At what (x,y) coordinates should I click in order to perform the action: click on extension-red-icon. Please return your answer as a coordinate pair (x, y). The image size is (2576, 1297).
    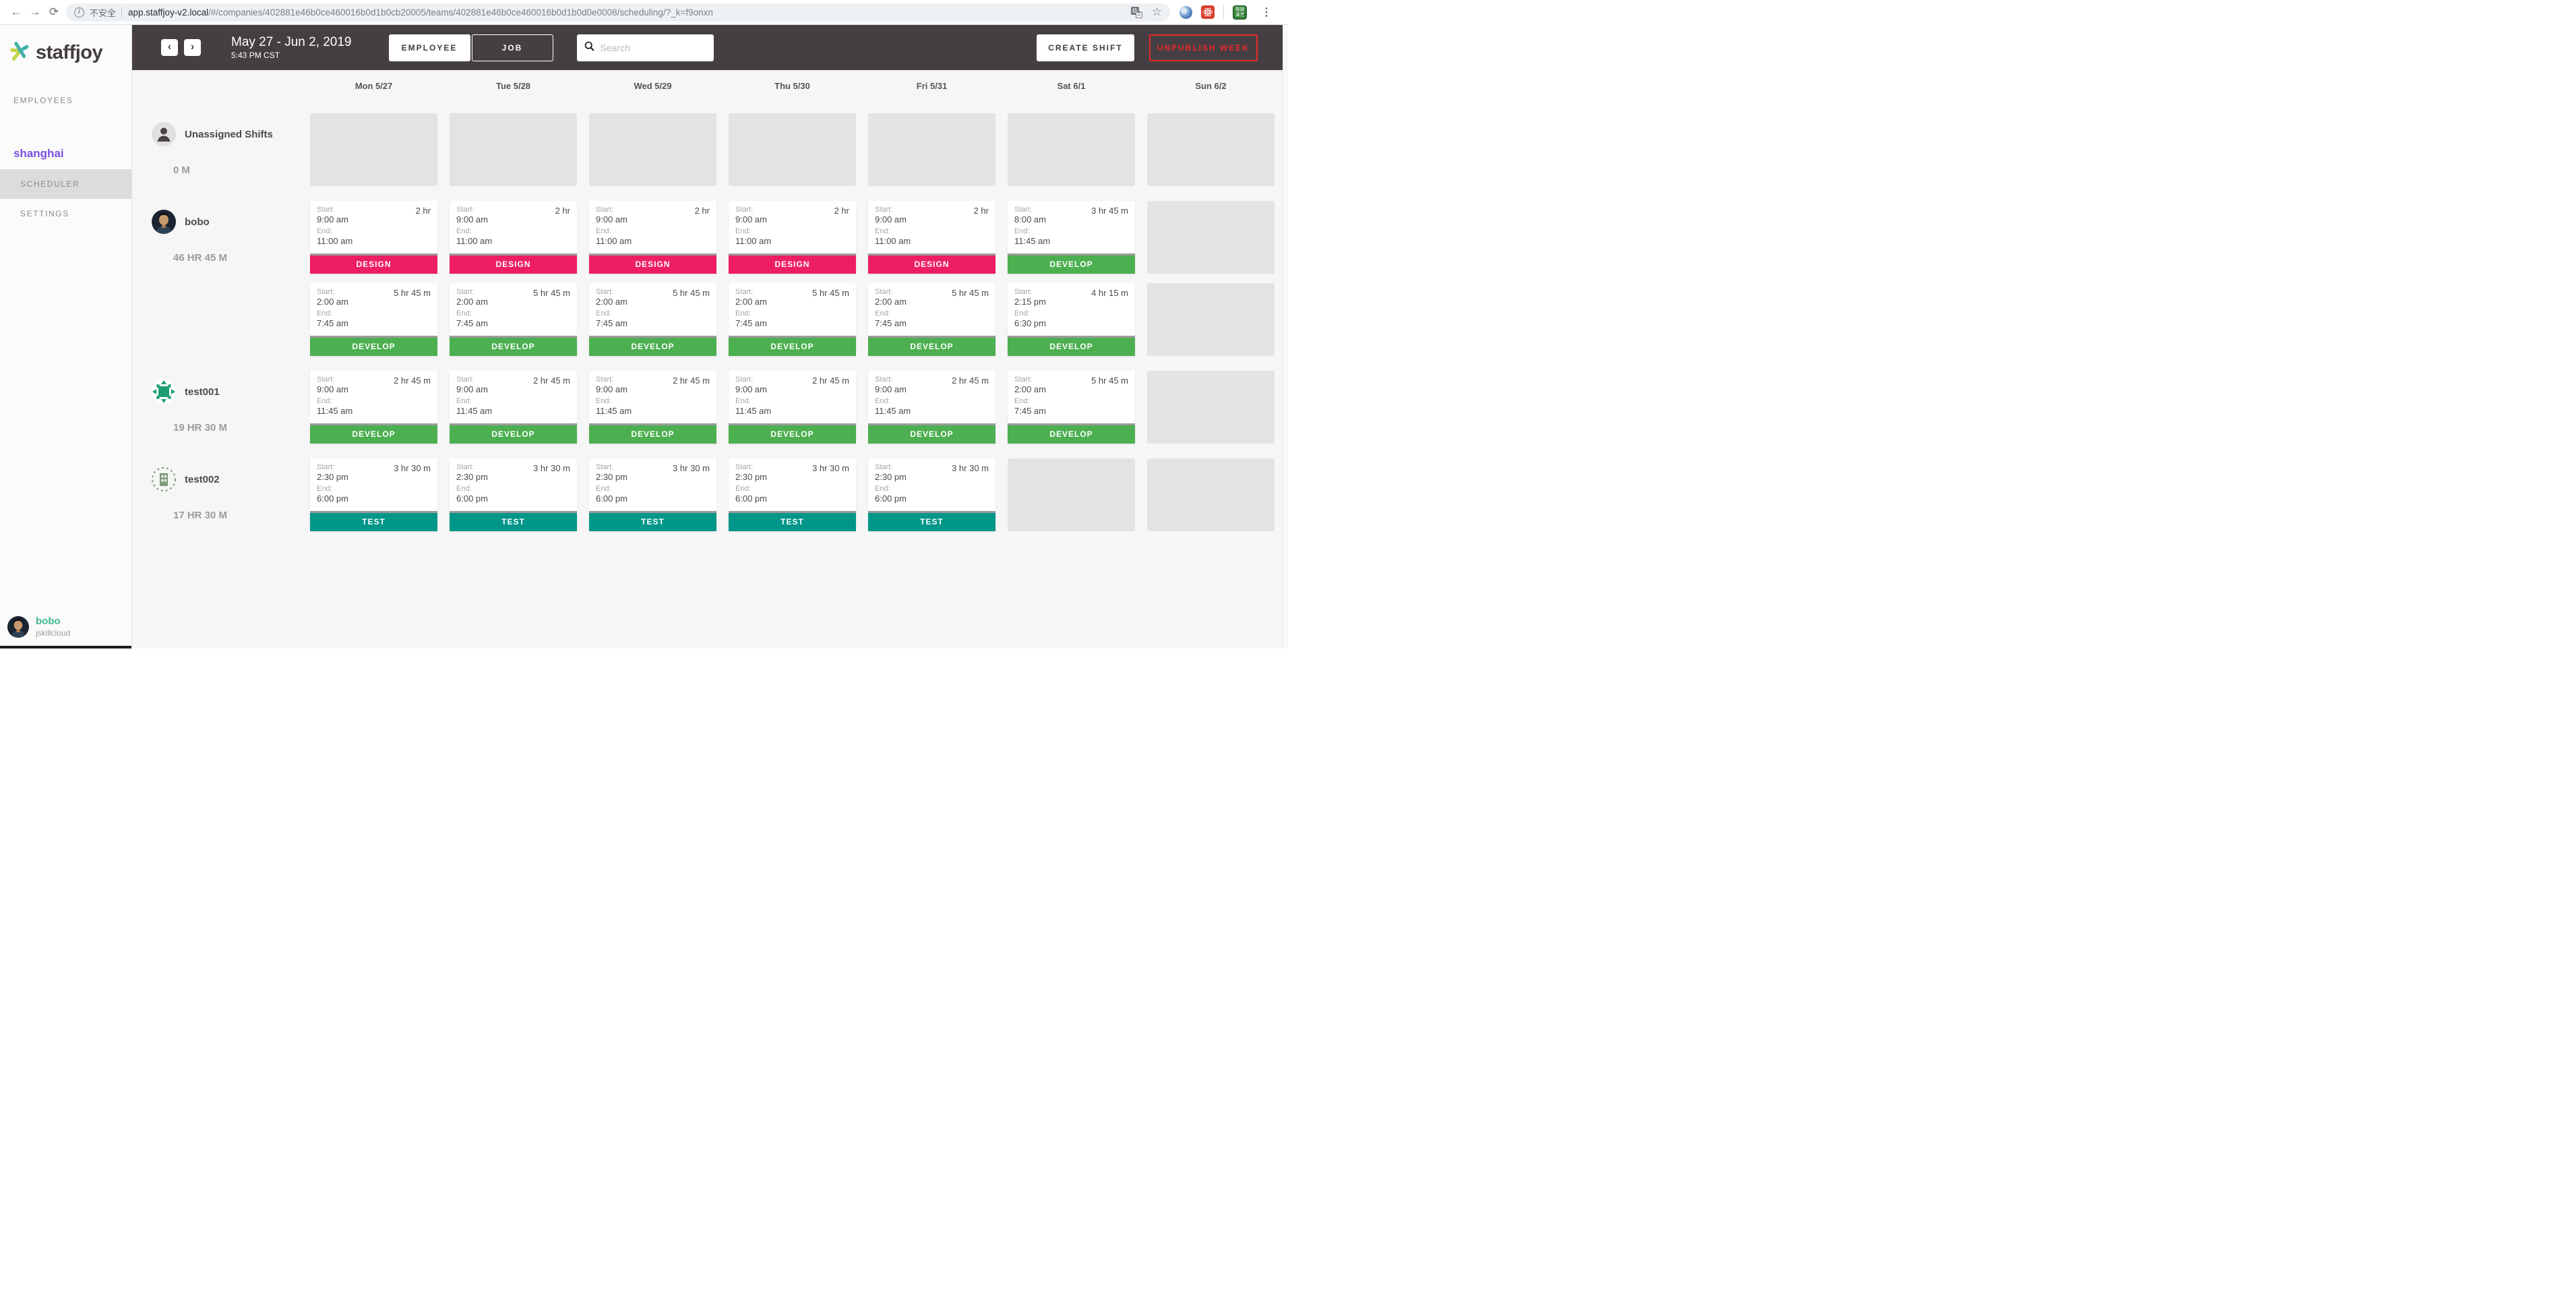
    Looking at the image, I should click on (1208, 12).